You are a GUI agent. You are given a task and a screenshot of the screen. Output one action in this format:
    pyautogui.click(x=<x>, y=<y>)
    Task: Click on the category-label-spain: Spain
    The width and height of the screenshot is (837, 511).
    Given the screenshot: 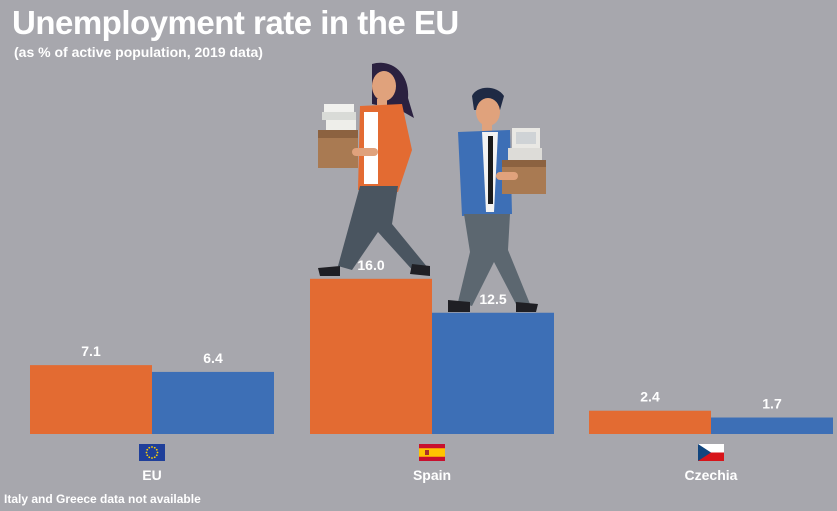 What is the action you would take?
    pyautogui.click(x=432, y=475)
    